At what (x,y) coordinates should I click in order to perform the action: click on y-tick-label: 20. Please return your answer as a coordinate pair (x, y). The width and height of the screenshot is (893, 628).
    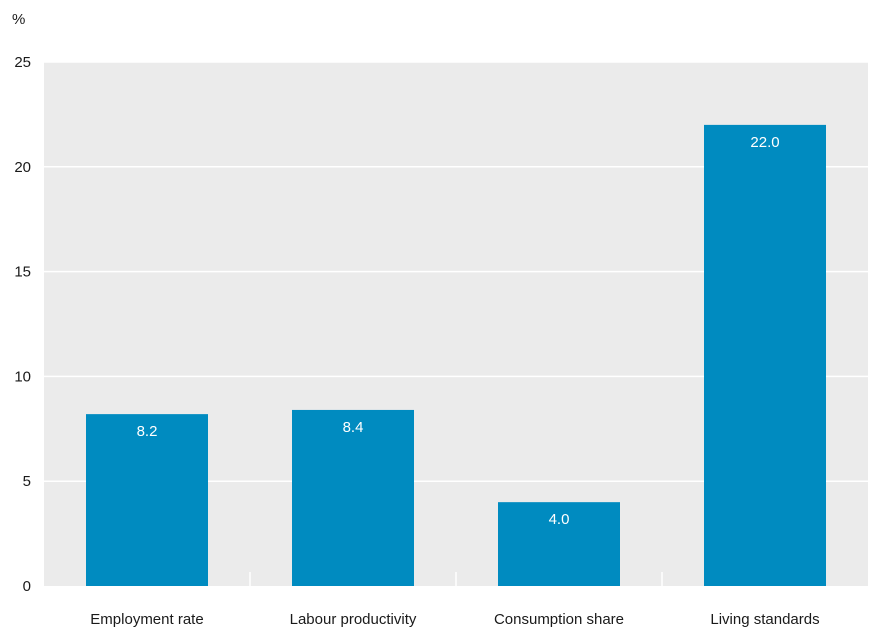
    Looking at the image, I should click on (22, 167).